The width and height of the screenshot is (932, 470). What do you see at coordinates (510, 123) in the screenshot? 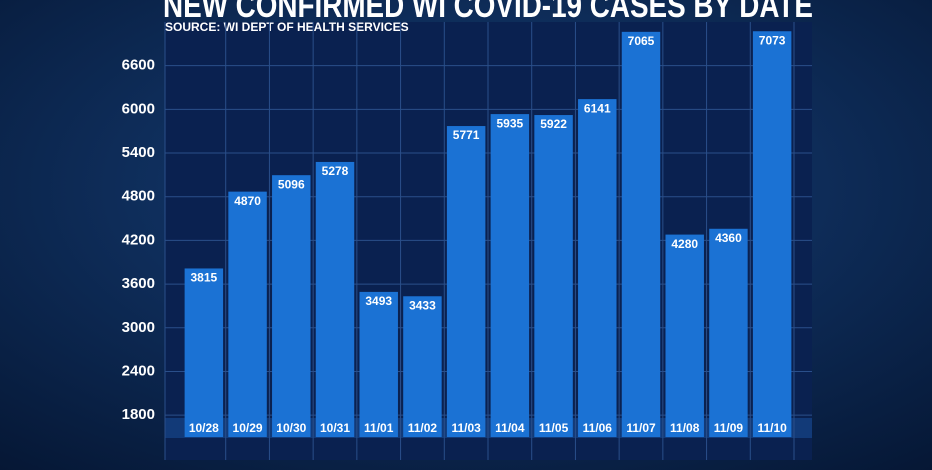
I see `value-label: 5935` at bounding box center [510, 123].